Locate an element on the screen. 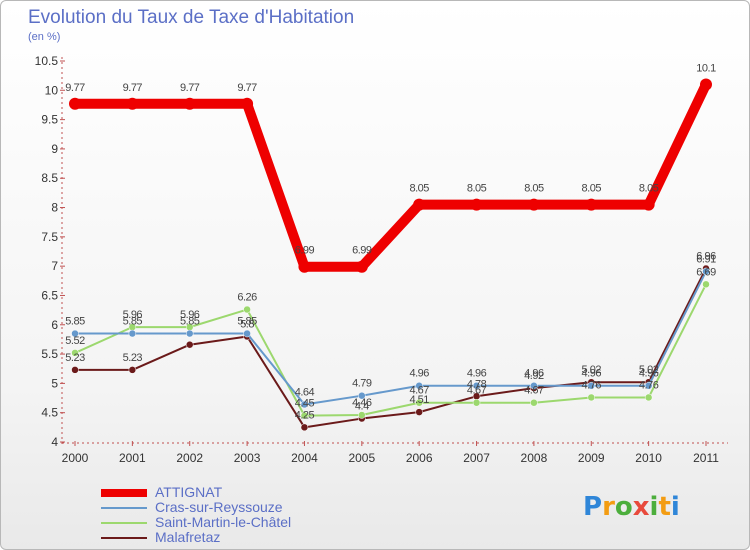 The image size is (750, 550). chart-subtitle: (en %) is located at coordinates (44, 37).